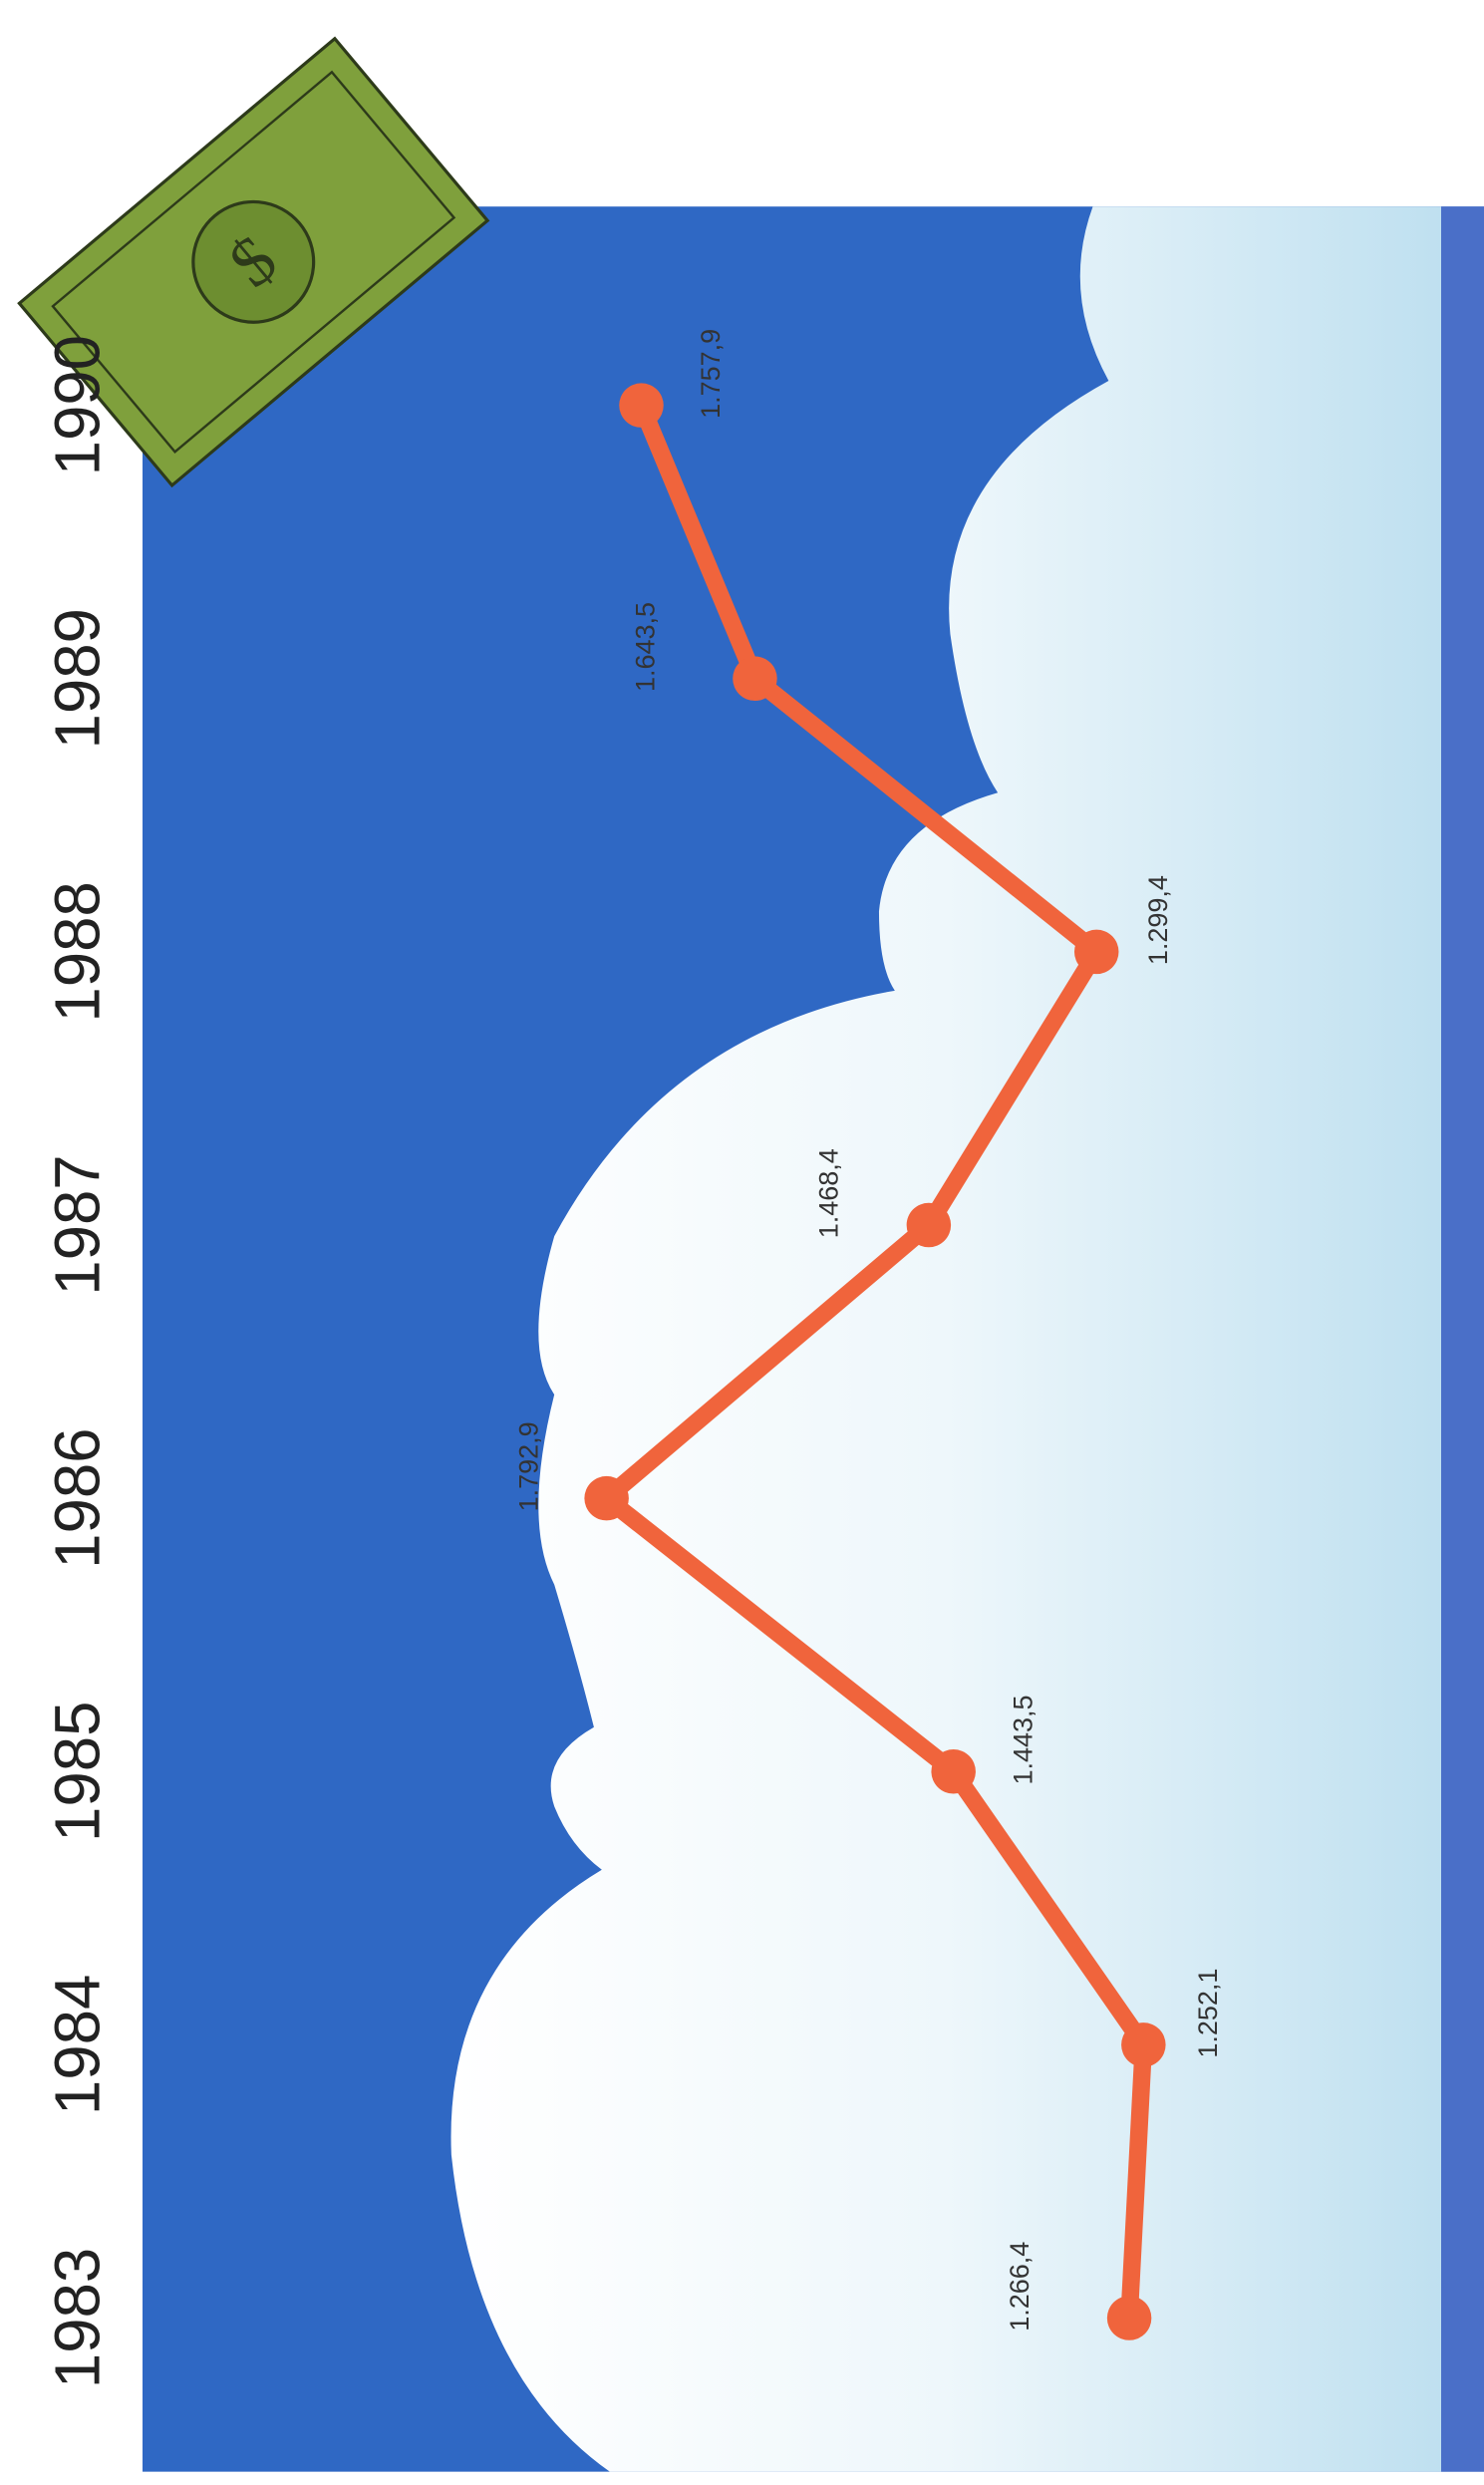  I want to click on x-tick-label: 1984, so click(77, 2045).